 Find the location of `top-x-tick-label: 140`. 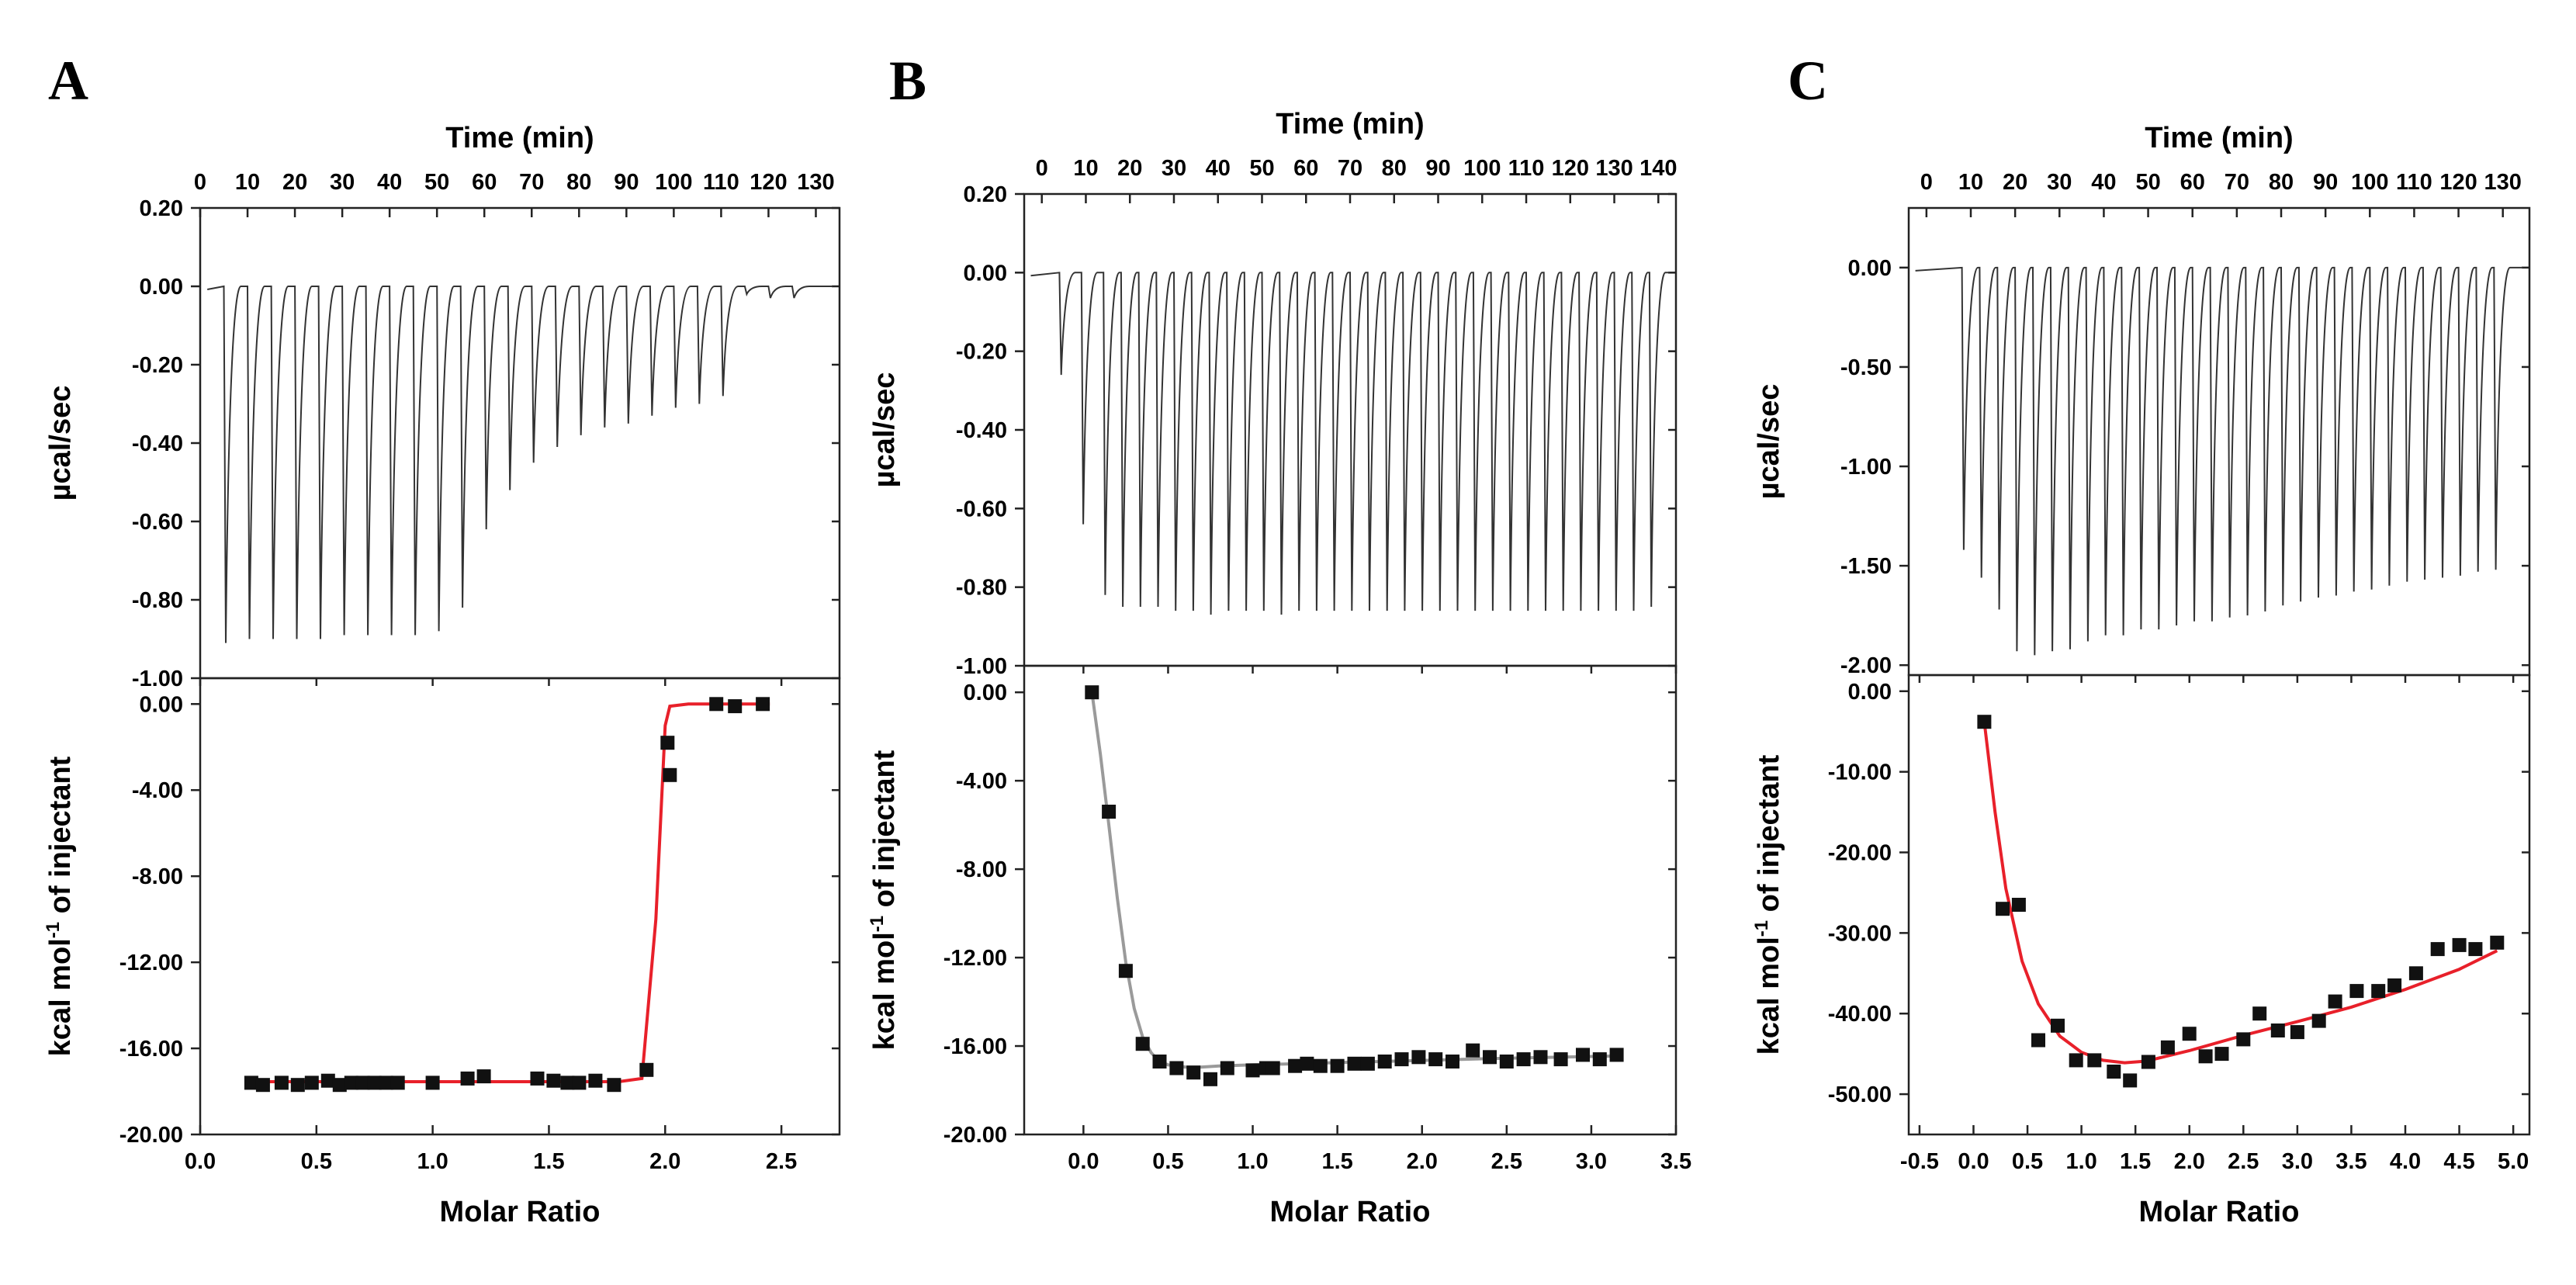

top-x-tick-label: 140 is located at coordinates (1658, 168).